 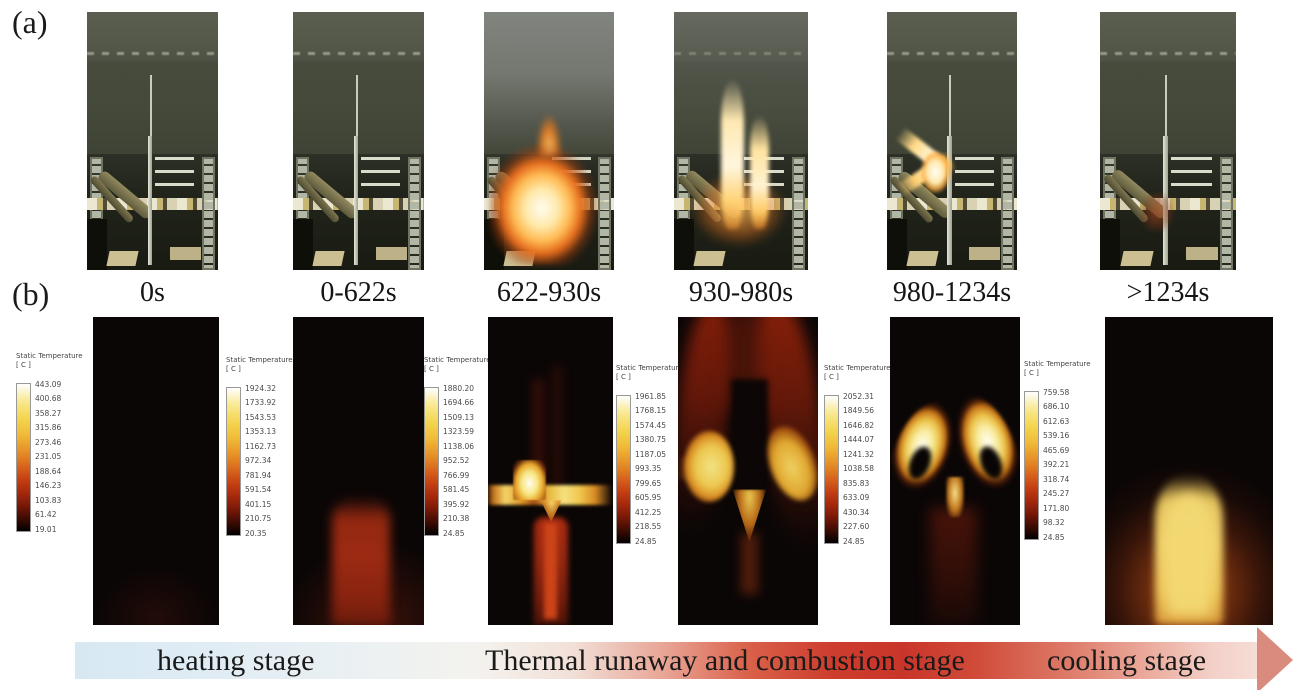 What do you see at coordinates (935, 172) in the screenshot?
I see `flame-core` at bounding box center [935, 172].